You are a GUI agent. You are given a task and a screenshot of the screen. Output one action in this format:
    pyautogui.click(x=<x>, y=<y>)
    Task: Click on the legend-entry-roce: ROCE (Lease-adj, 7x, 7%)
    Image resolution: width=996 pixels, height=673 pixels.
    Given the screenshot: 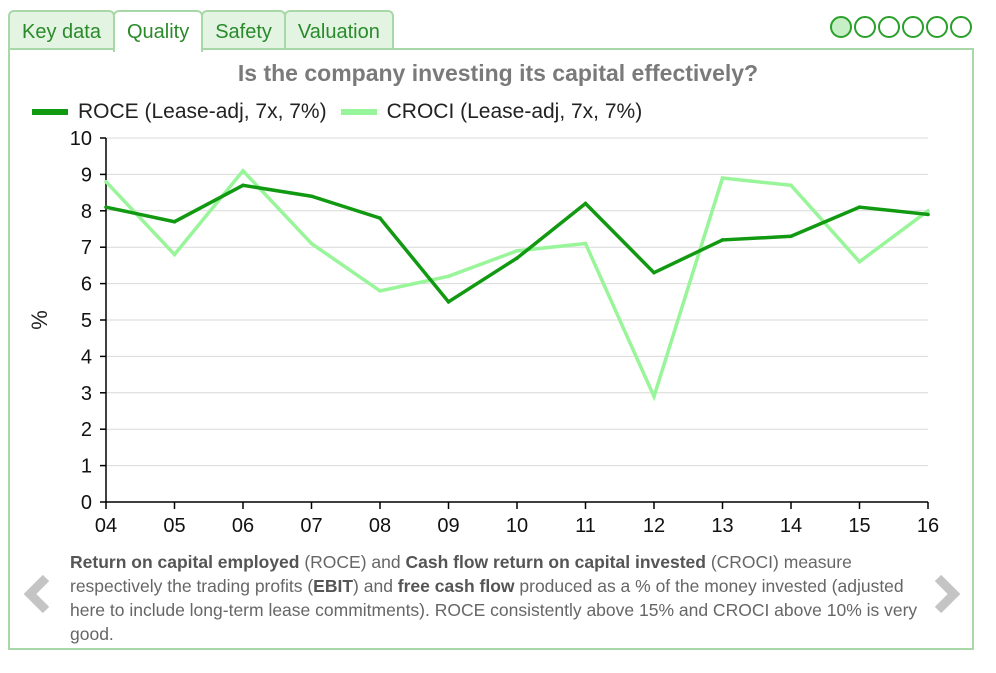 What is the action you would take?
    pyautogui.click(x=179, y=112)
    